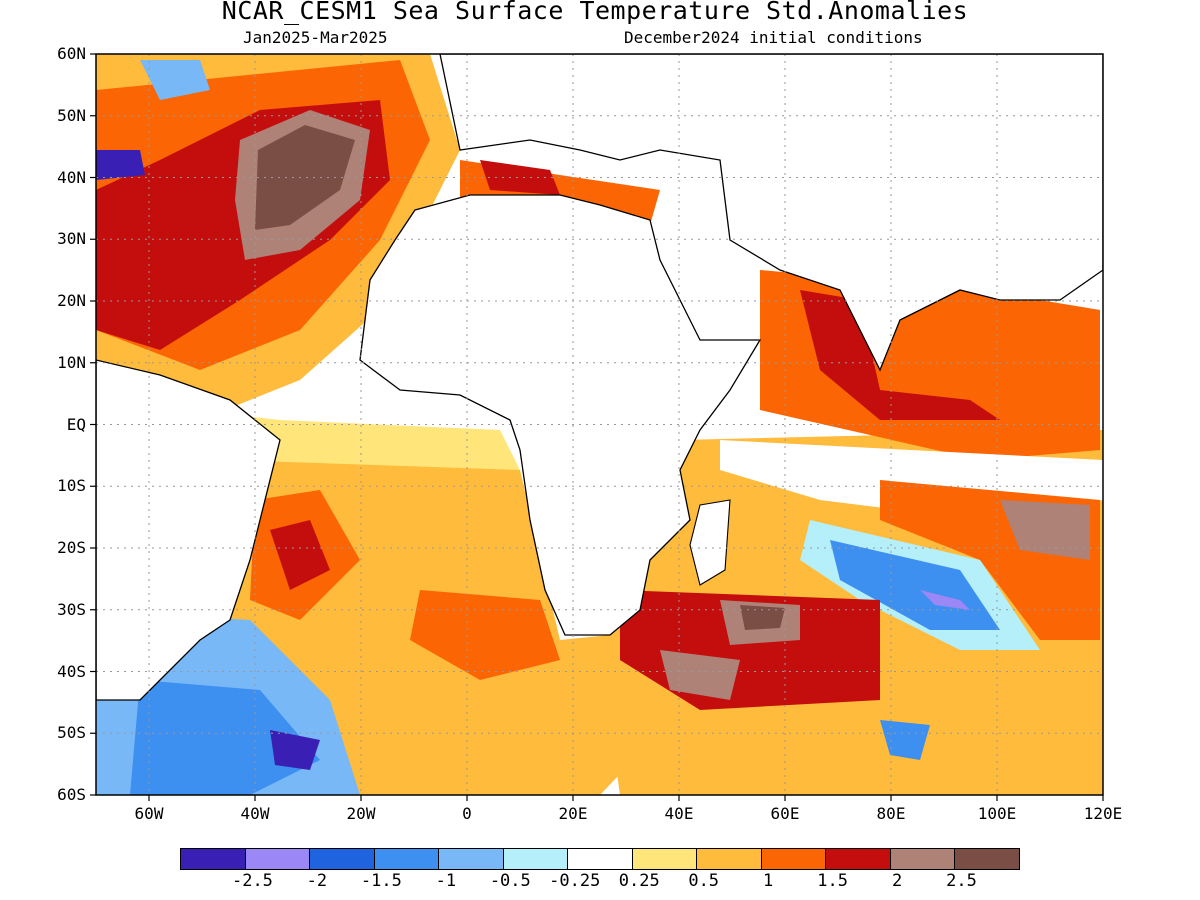  I want to click on colorbar-label: 2, so click(897, 881).